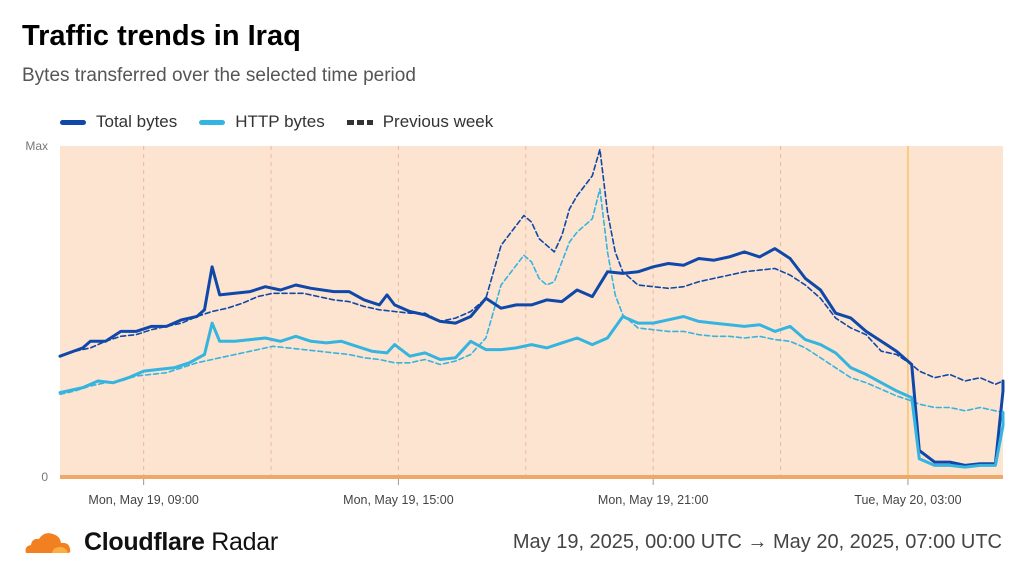  What do you see at coordinates (144, 542) in the screenshot?
I see `brand-name: Cloudflare` at bounding box center [144, 542].